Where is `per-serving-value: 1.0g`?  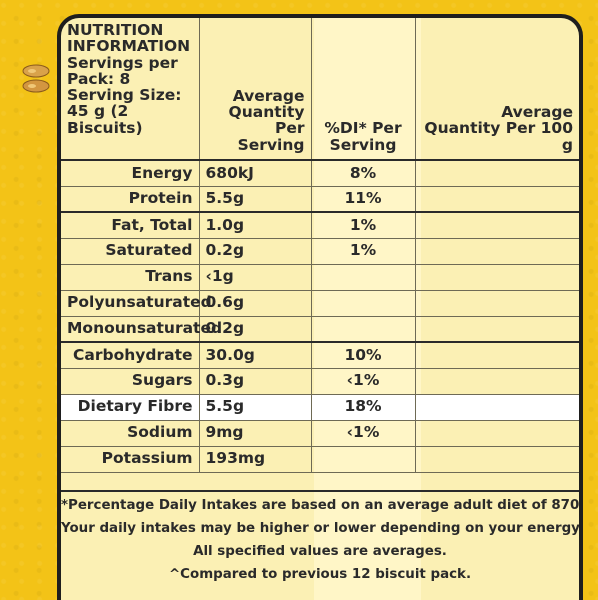 per-serving-value: 1.0g is located at coordinates (255, 225).